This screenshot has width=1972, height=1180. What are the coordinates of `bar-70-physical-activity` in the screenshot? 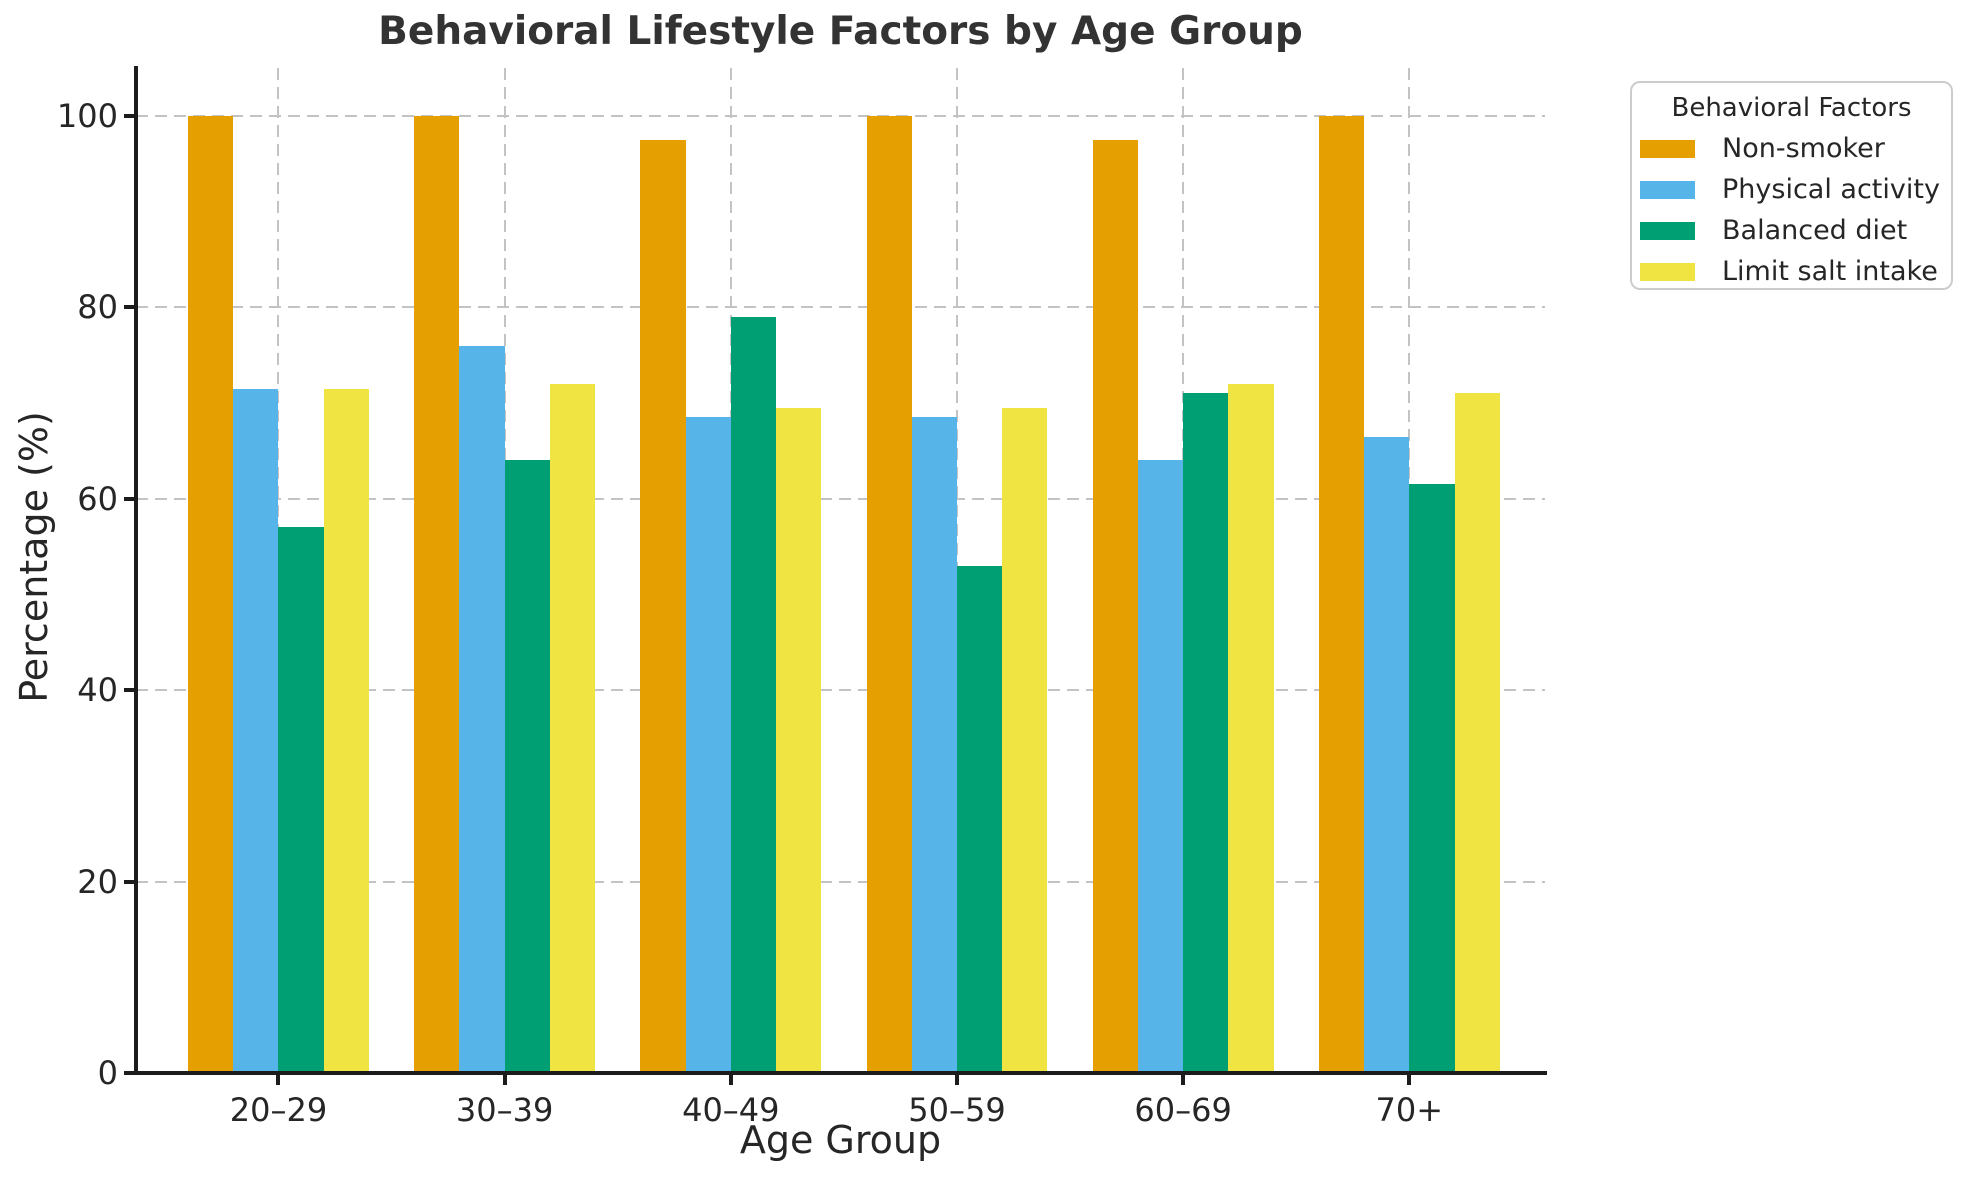 It's located at (1387, 754).